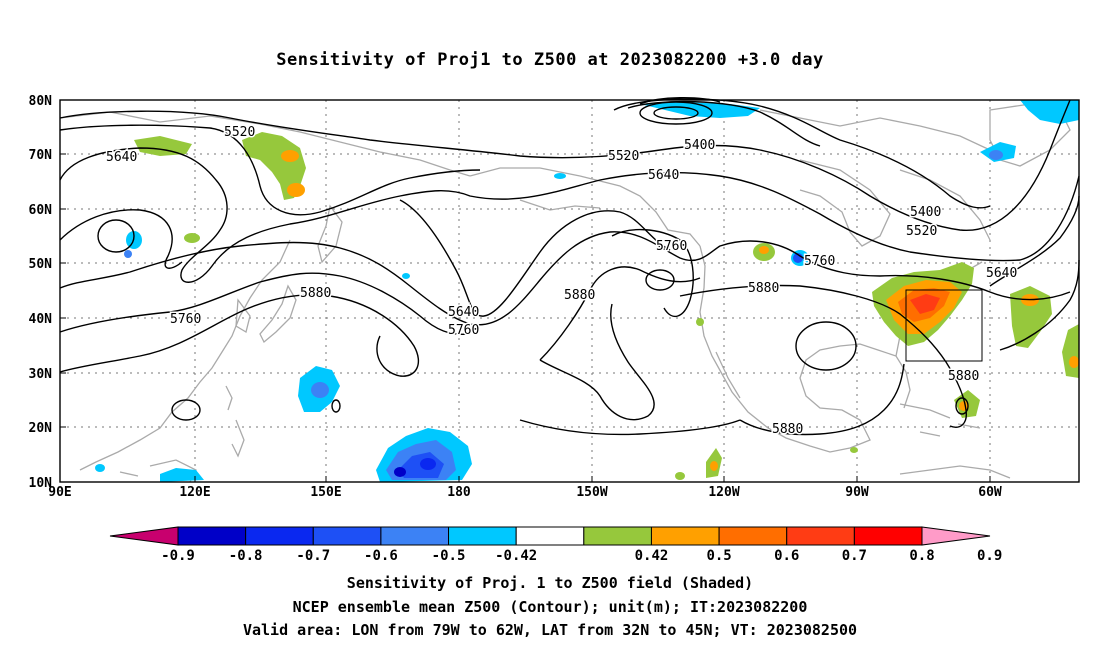 This screenshot has width=1100, height=650. Describe the element at coordinates (246, 556) in the screenshot. I see `colorbar-tick-label: -0.8` at that location.